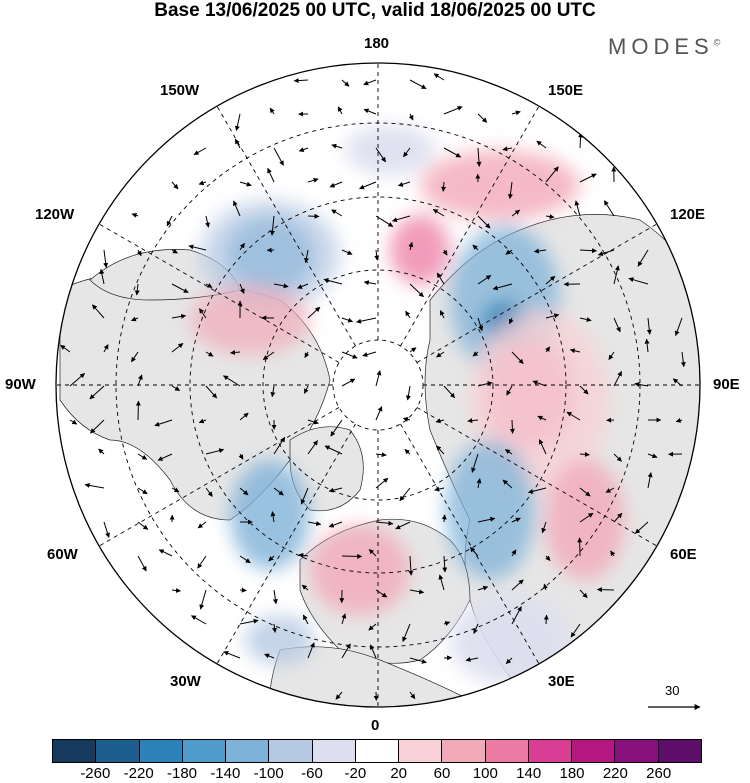  What do you see at coordinates (500, 185) in the screenshot?
I see `positive-anomaly-north-pacific` at bounding box center [500, 185].